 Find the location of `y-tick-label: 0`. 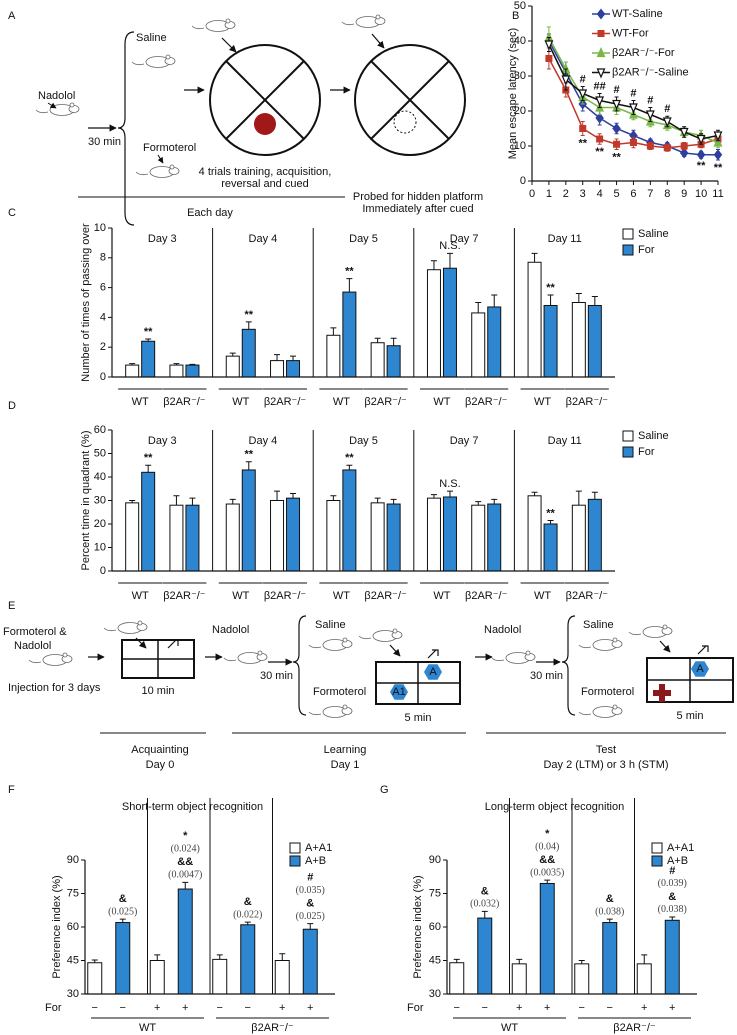

y-tick-label: 0 is located at coordinates (103, 571).